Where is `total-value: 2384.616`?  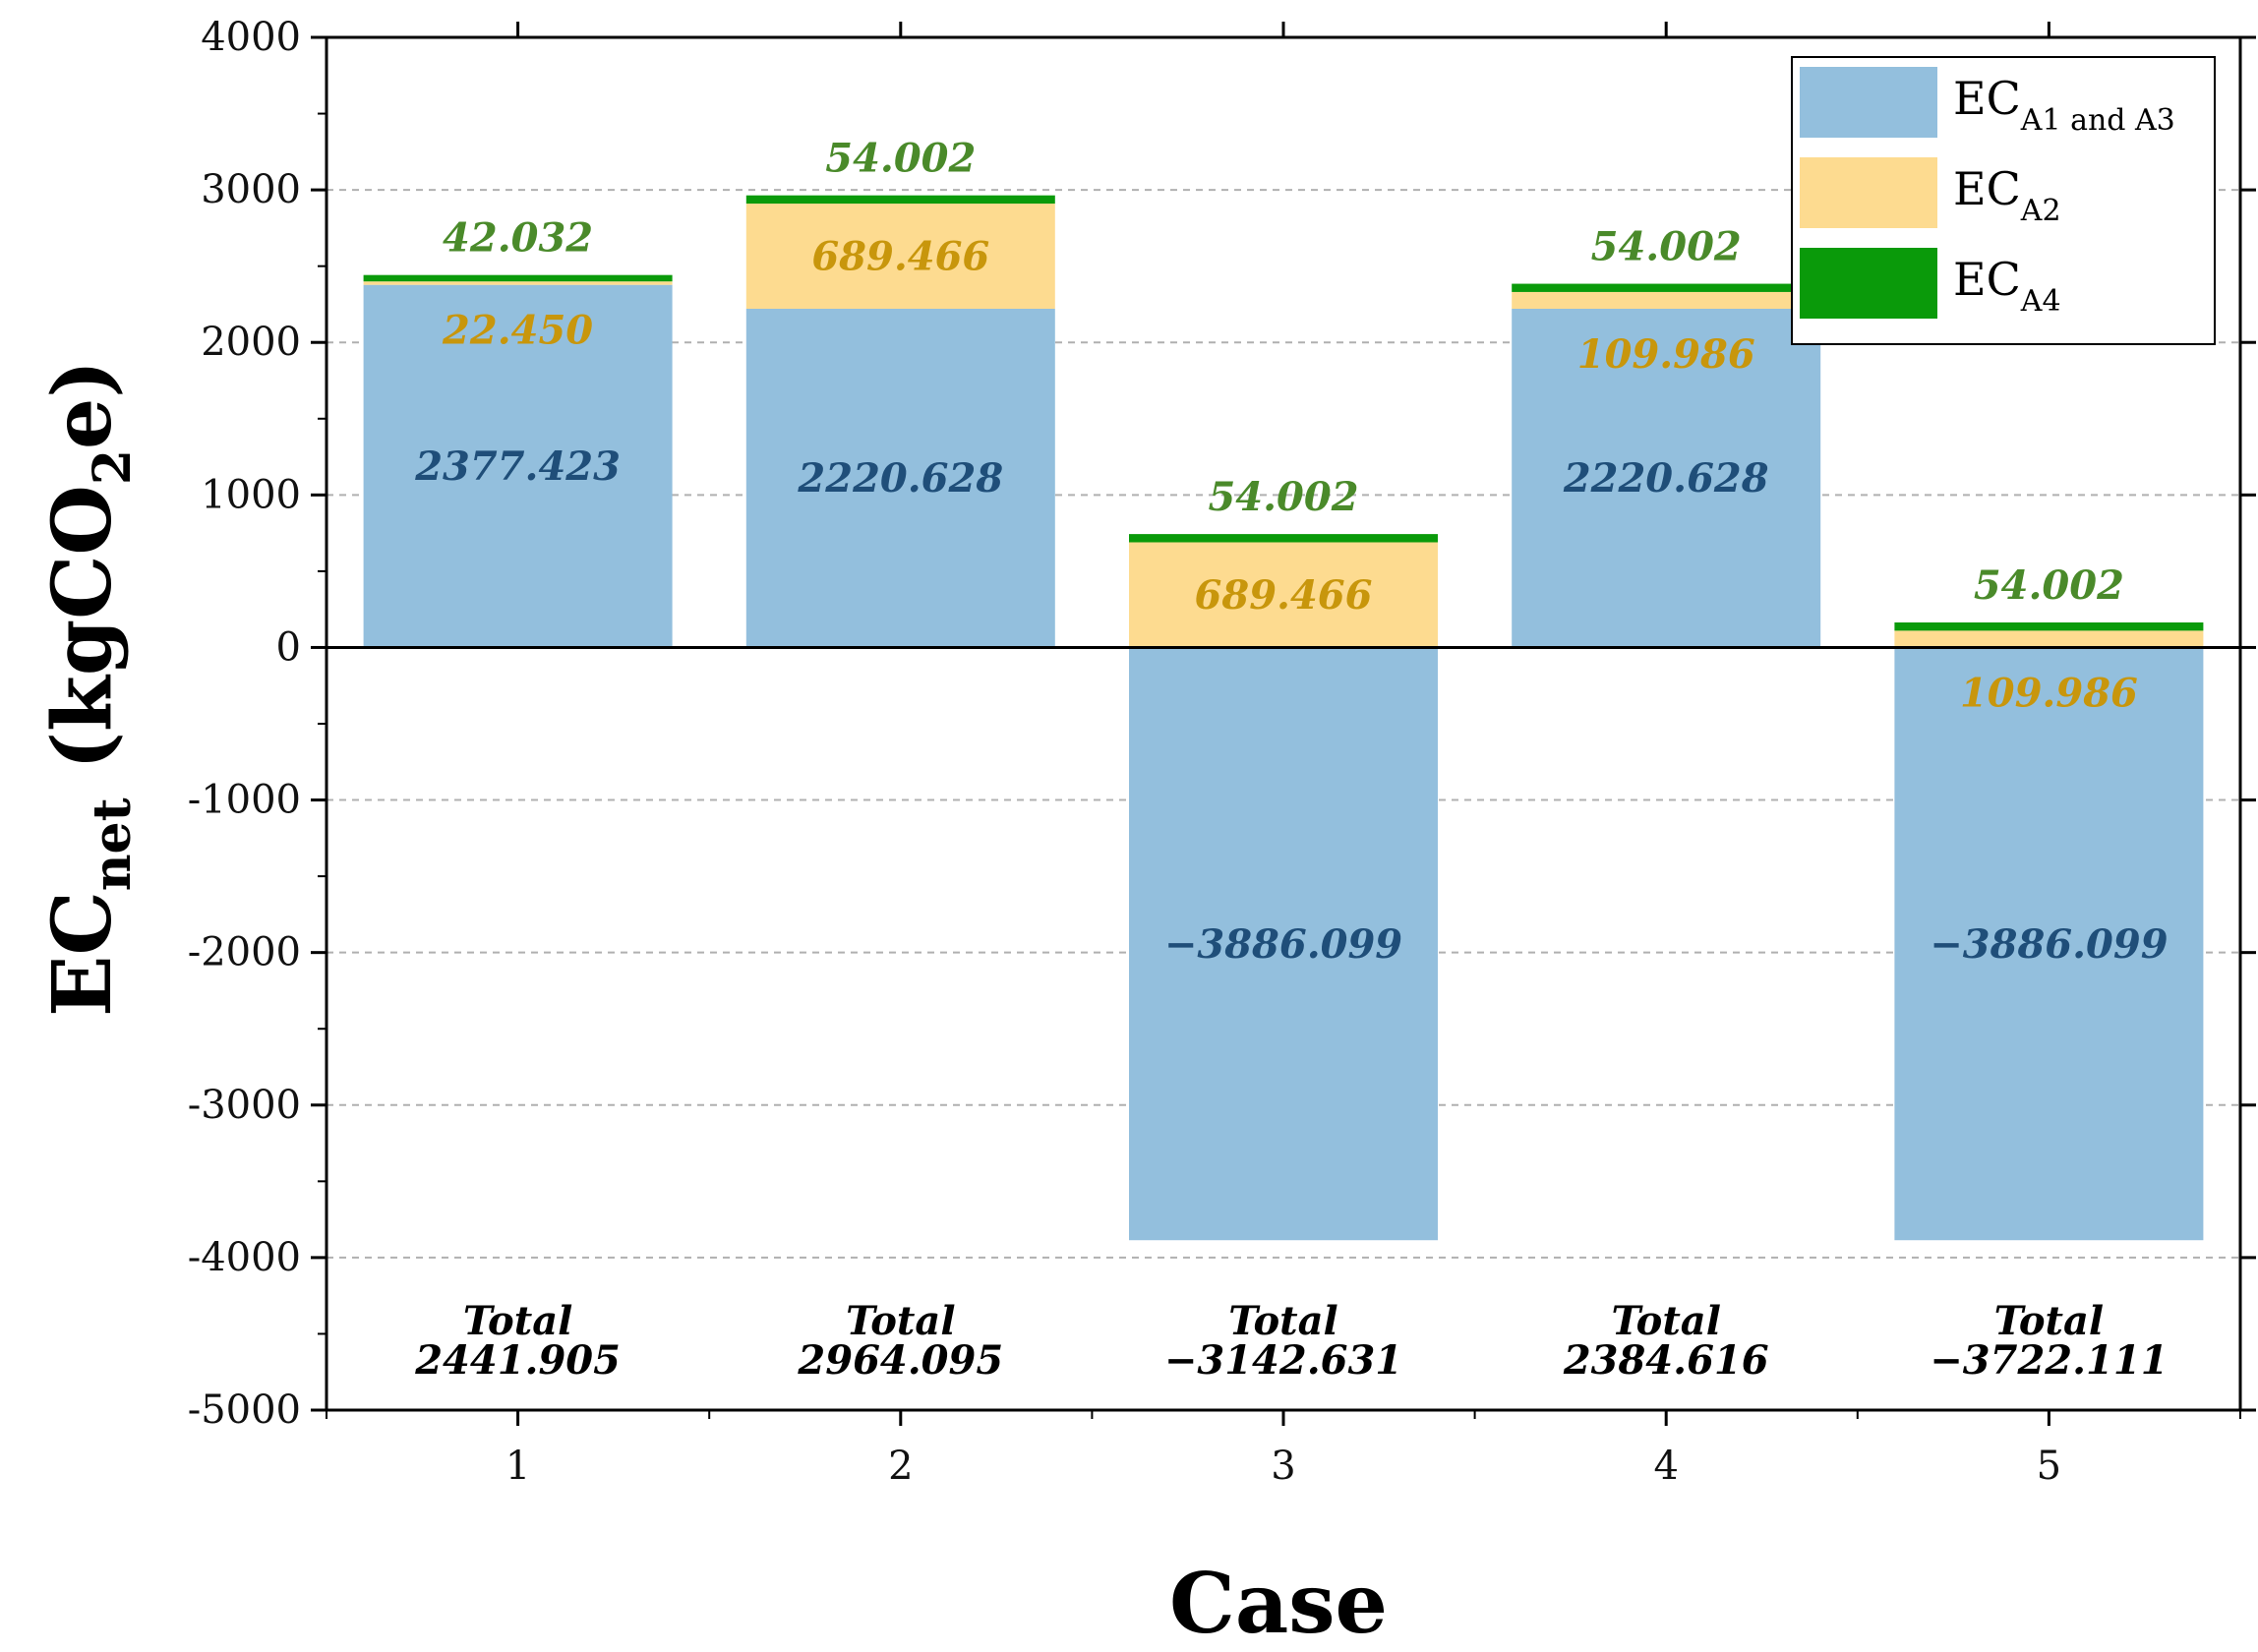 total-value: 2384.616 is located at coordinates (1666, 1360).